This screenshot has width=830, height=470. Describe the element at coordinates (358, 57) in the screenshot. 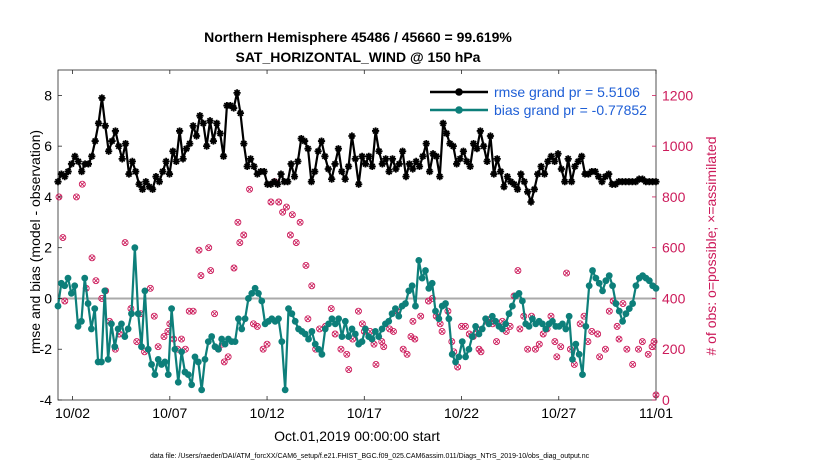

I see `chart-title-line2: SAT_HORIZONTAL_WIND @ 150 hPa` at that location.